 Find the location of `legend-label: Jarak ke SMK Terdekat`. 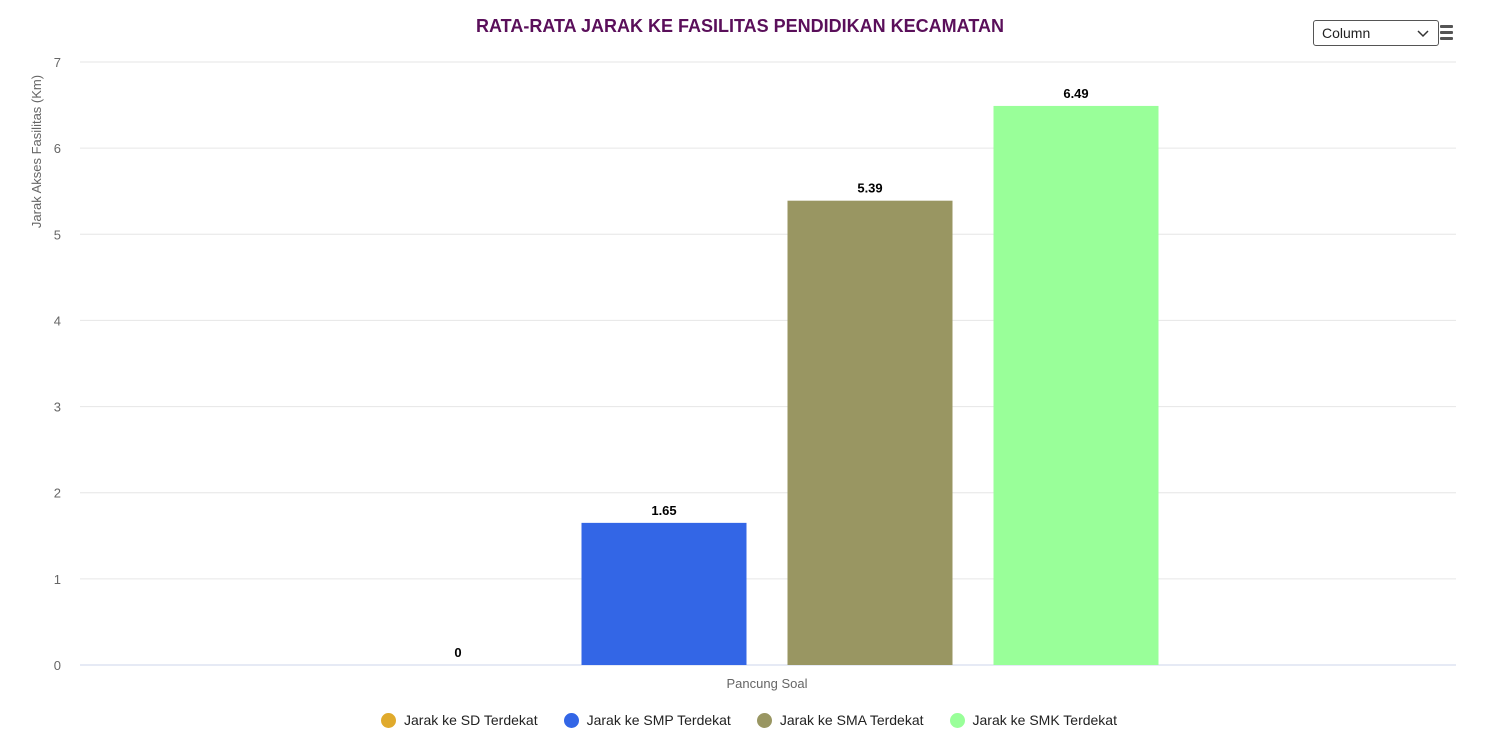

legend-label: Jarak ke SMK Terdekat is located at coordinates (1044, 720).